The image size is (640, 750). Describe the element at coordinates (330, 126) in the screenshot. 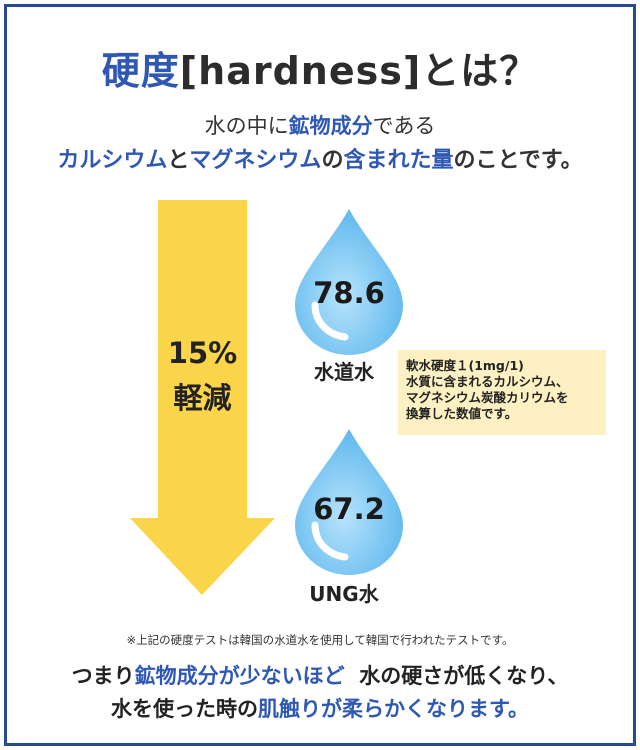

I see `intro-highlight-mineral: 鉱物成分` at that location.